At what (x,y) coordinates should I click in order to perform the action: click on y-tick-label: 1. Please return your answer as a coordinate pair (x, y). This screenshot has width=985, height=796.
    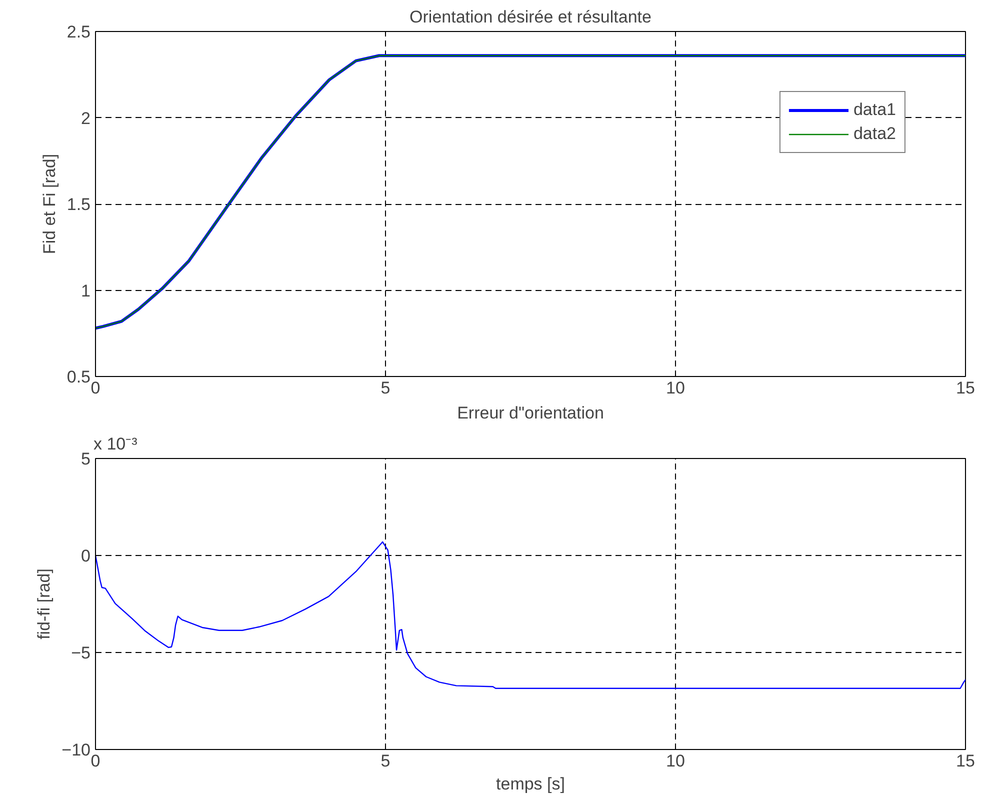
    Looking at the image, I should click on (86, 290).